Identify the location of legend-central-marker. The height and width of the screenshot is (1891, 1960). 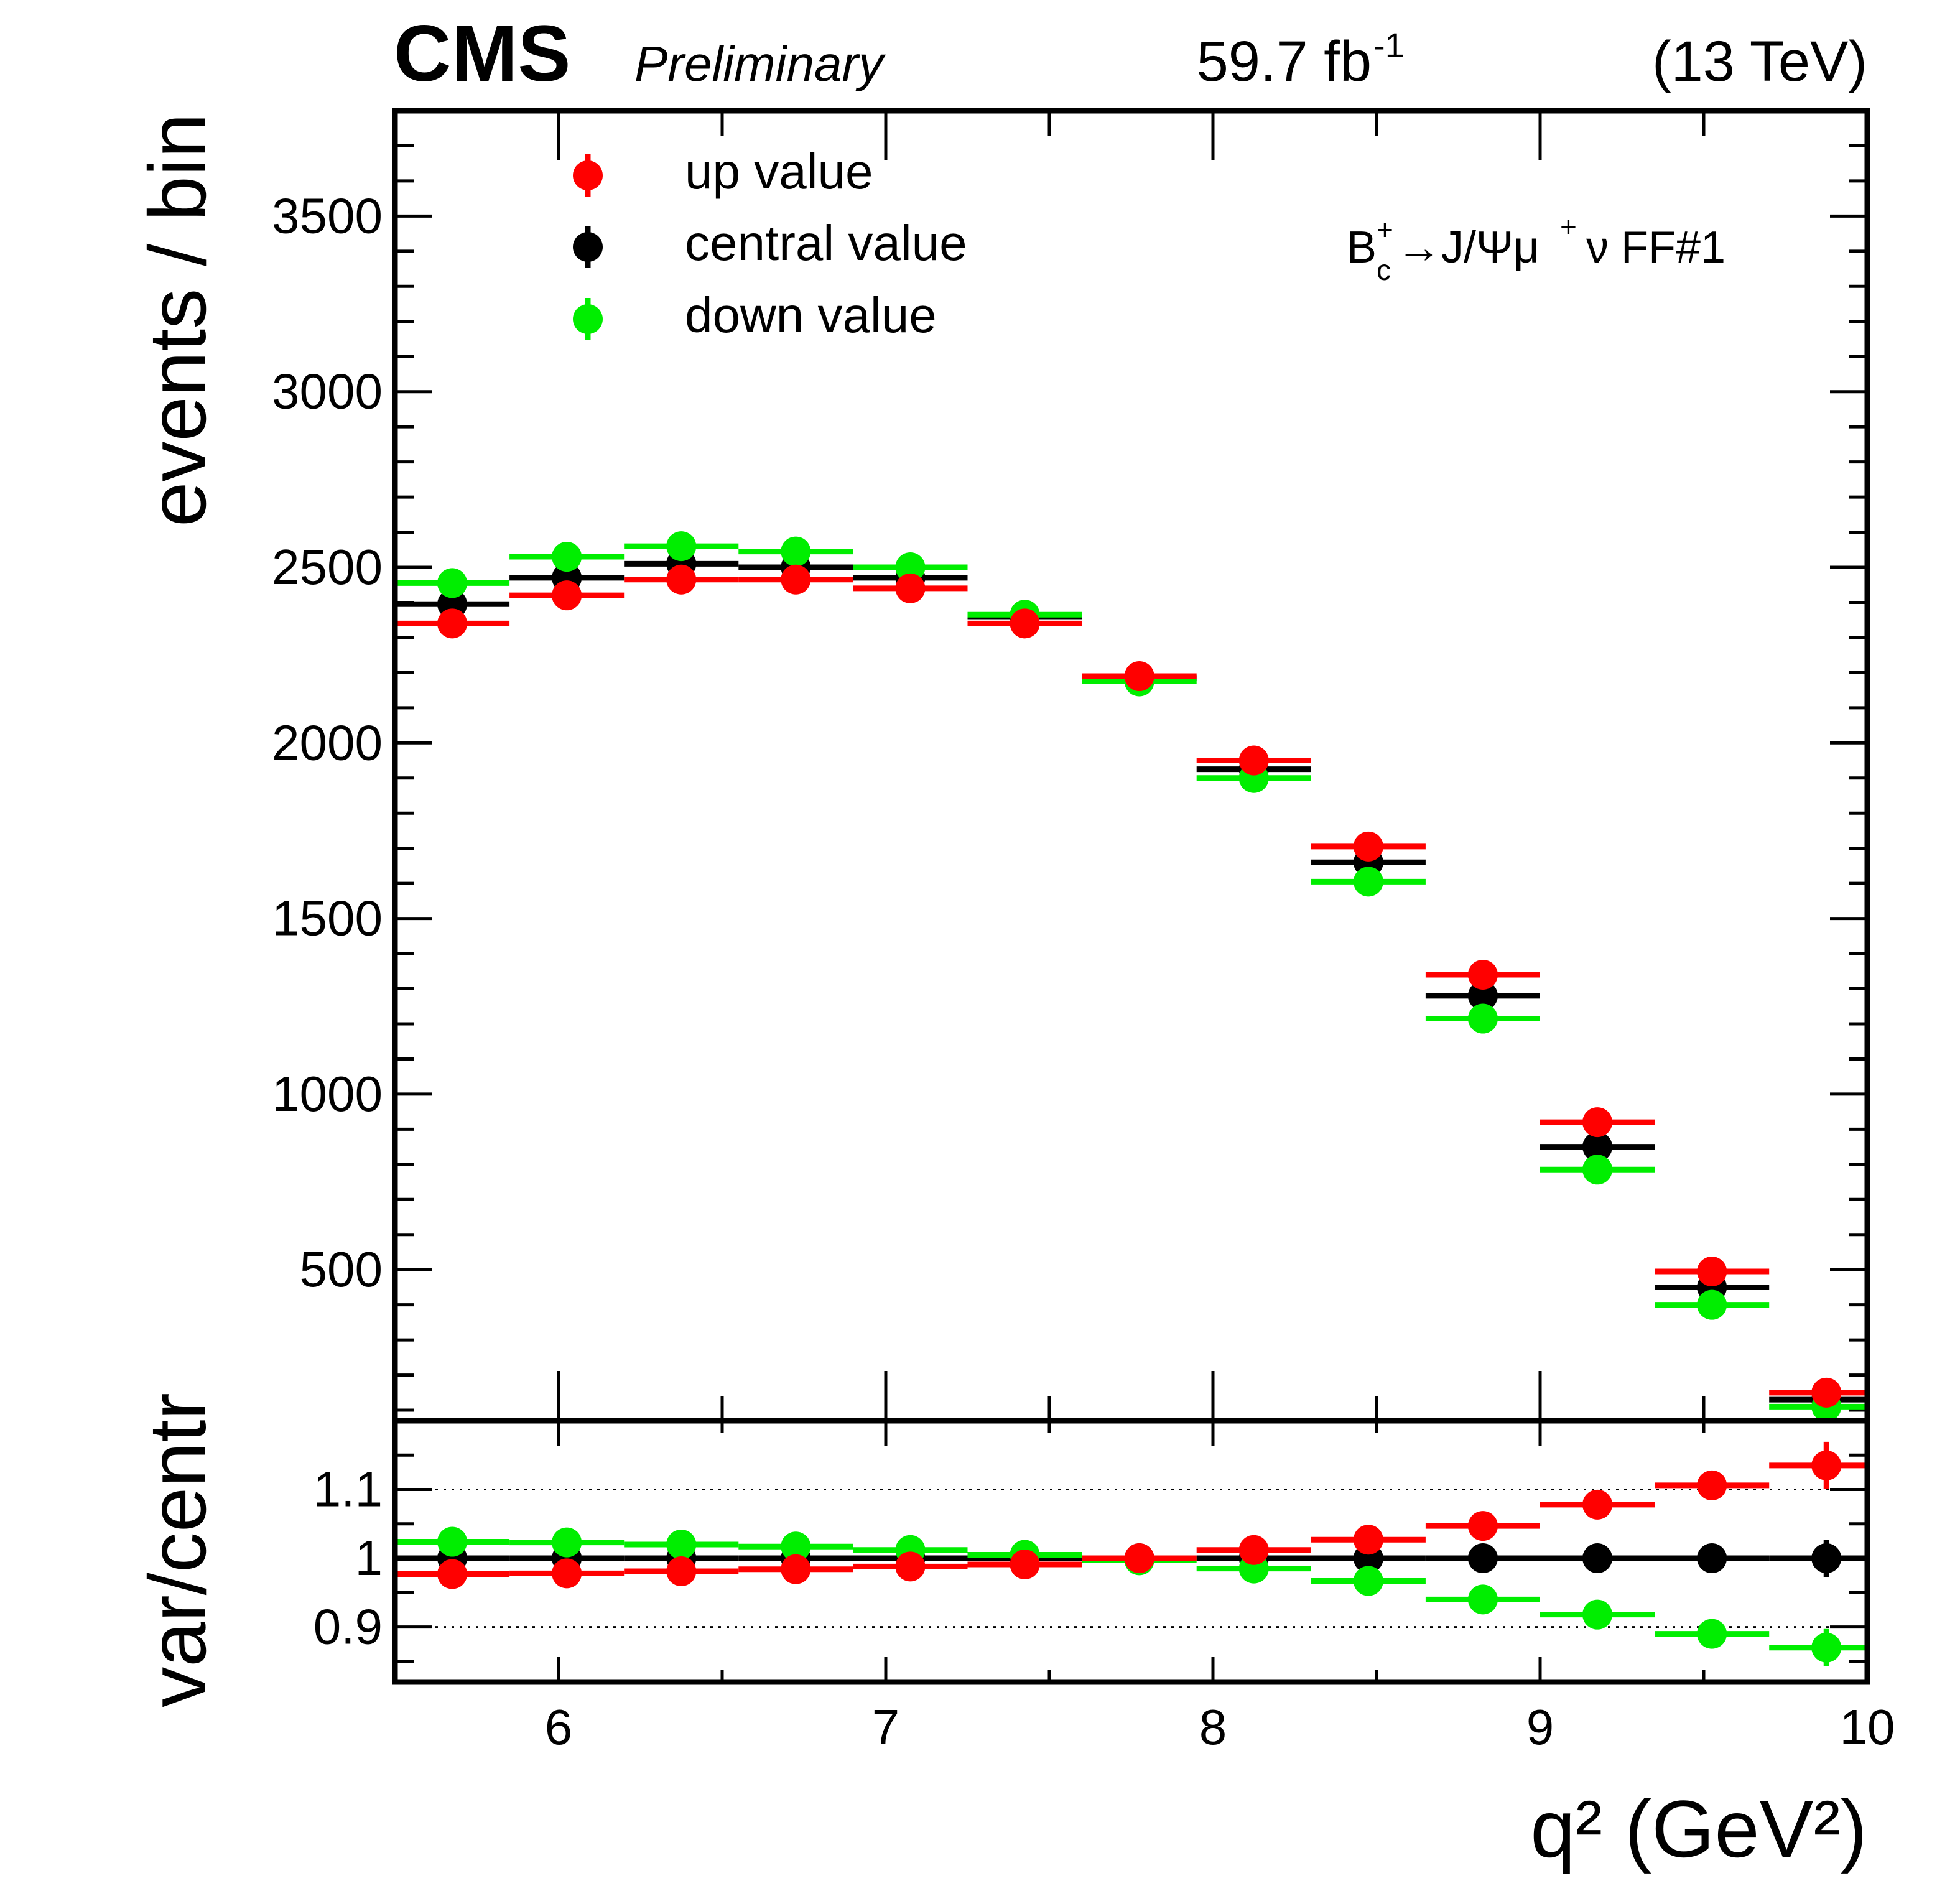
(588, 247).